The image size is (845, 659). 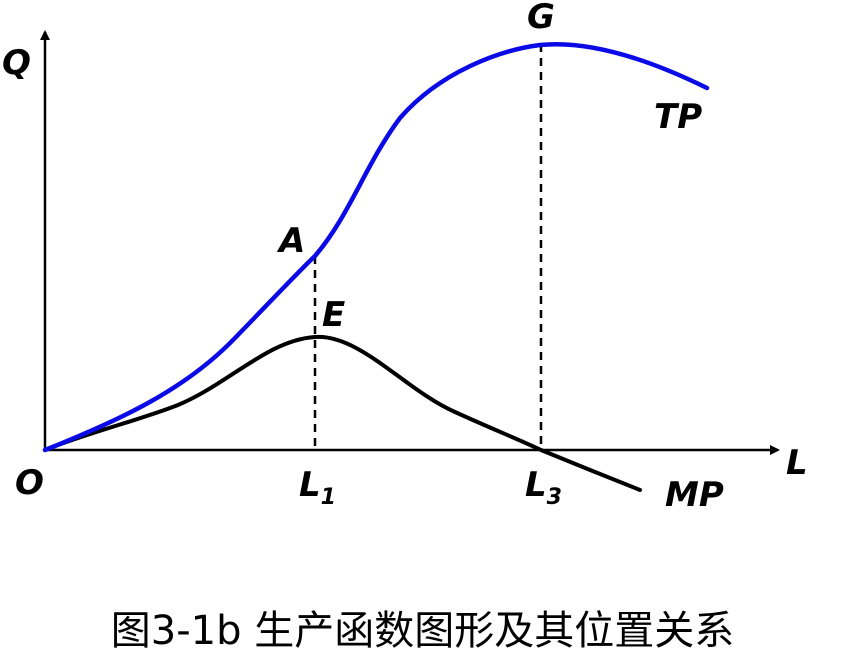 What do you see at coordinates (333, 315) in the screenshot?
I see `point-e-label: E` at bounding box center [333, 315].